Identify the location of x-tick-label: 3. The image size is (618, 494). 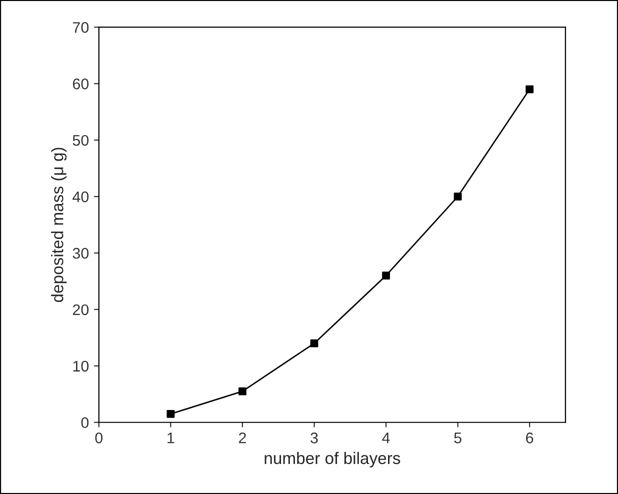
(314, 438).